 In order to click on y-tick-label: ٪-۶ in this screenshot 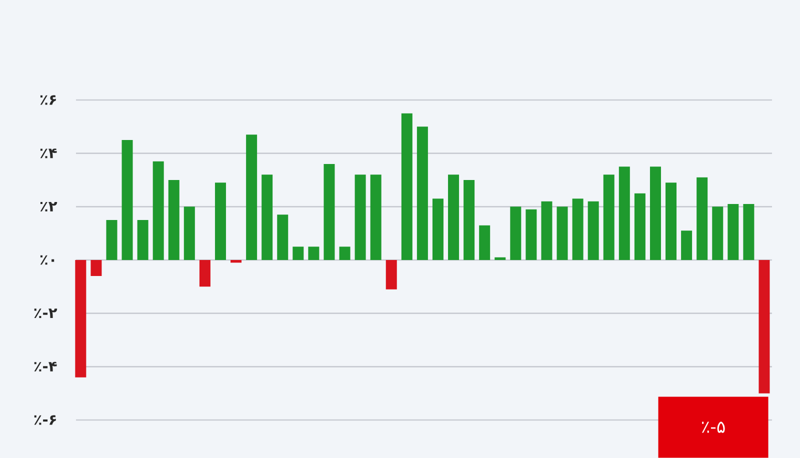, I will do `click(45, 420)`.